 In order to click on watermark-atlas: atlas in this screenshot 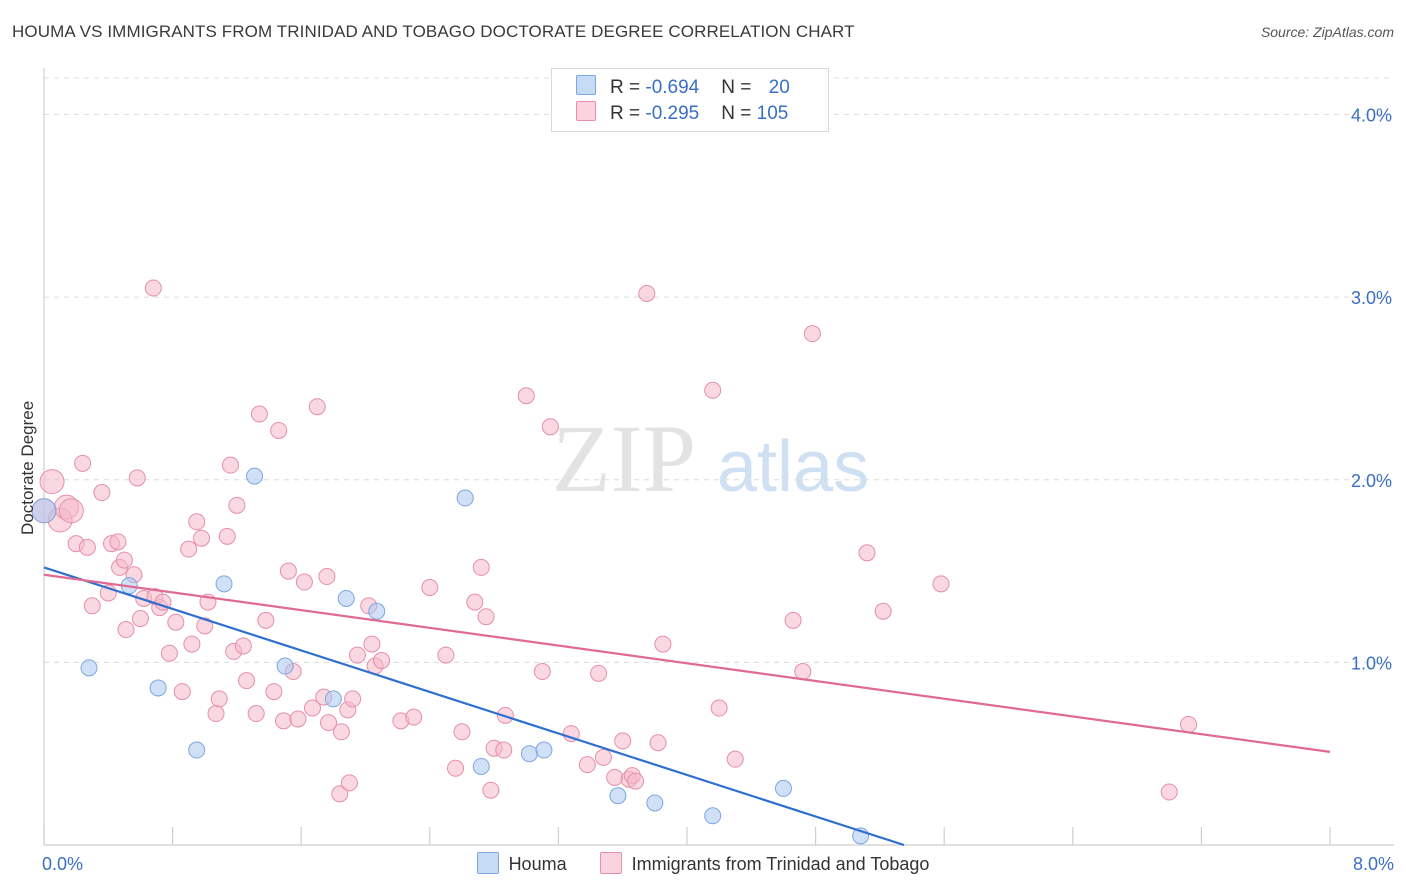, I will do `click(793, 467)`.